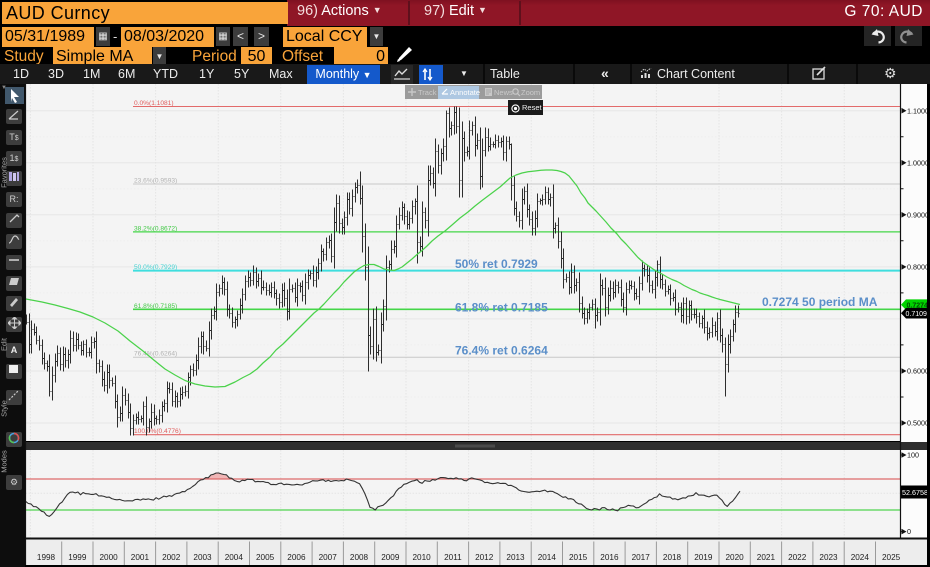 The height and width of the screenshot is (567, 930). I want to click on svg-text: 0.8000, so click(918, 267).